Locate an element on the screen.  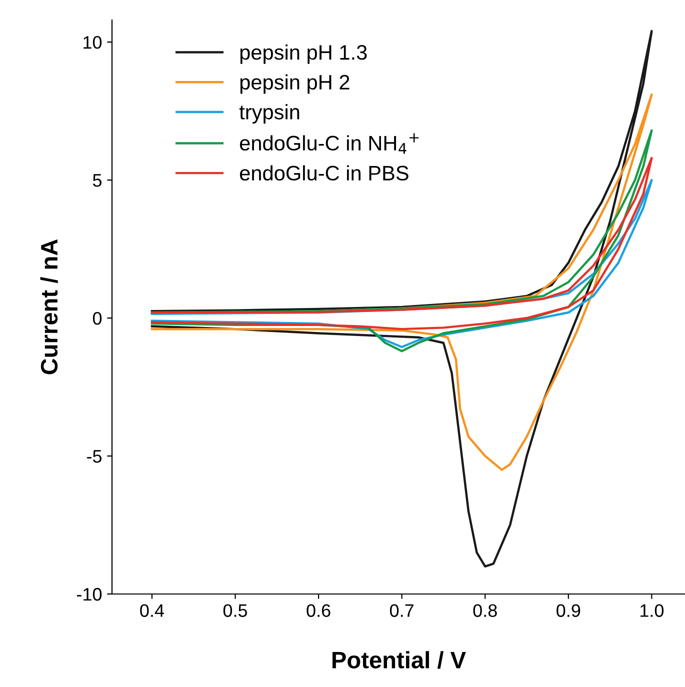
x-tick-label: 0.5 is located at coordinates (235, 610).